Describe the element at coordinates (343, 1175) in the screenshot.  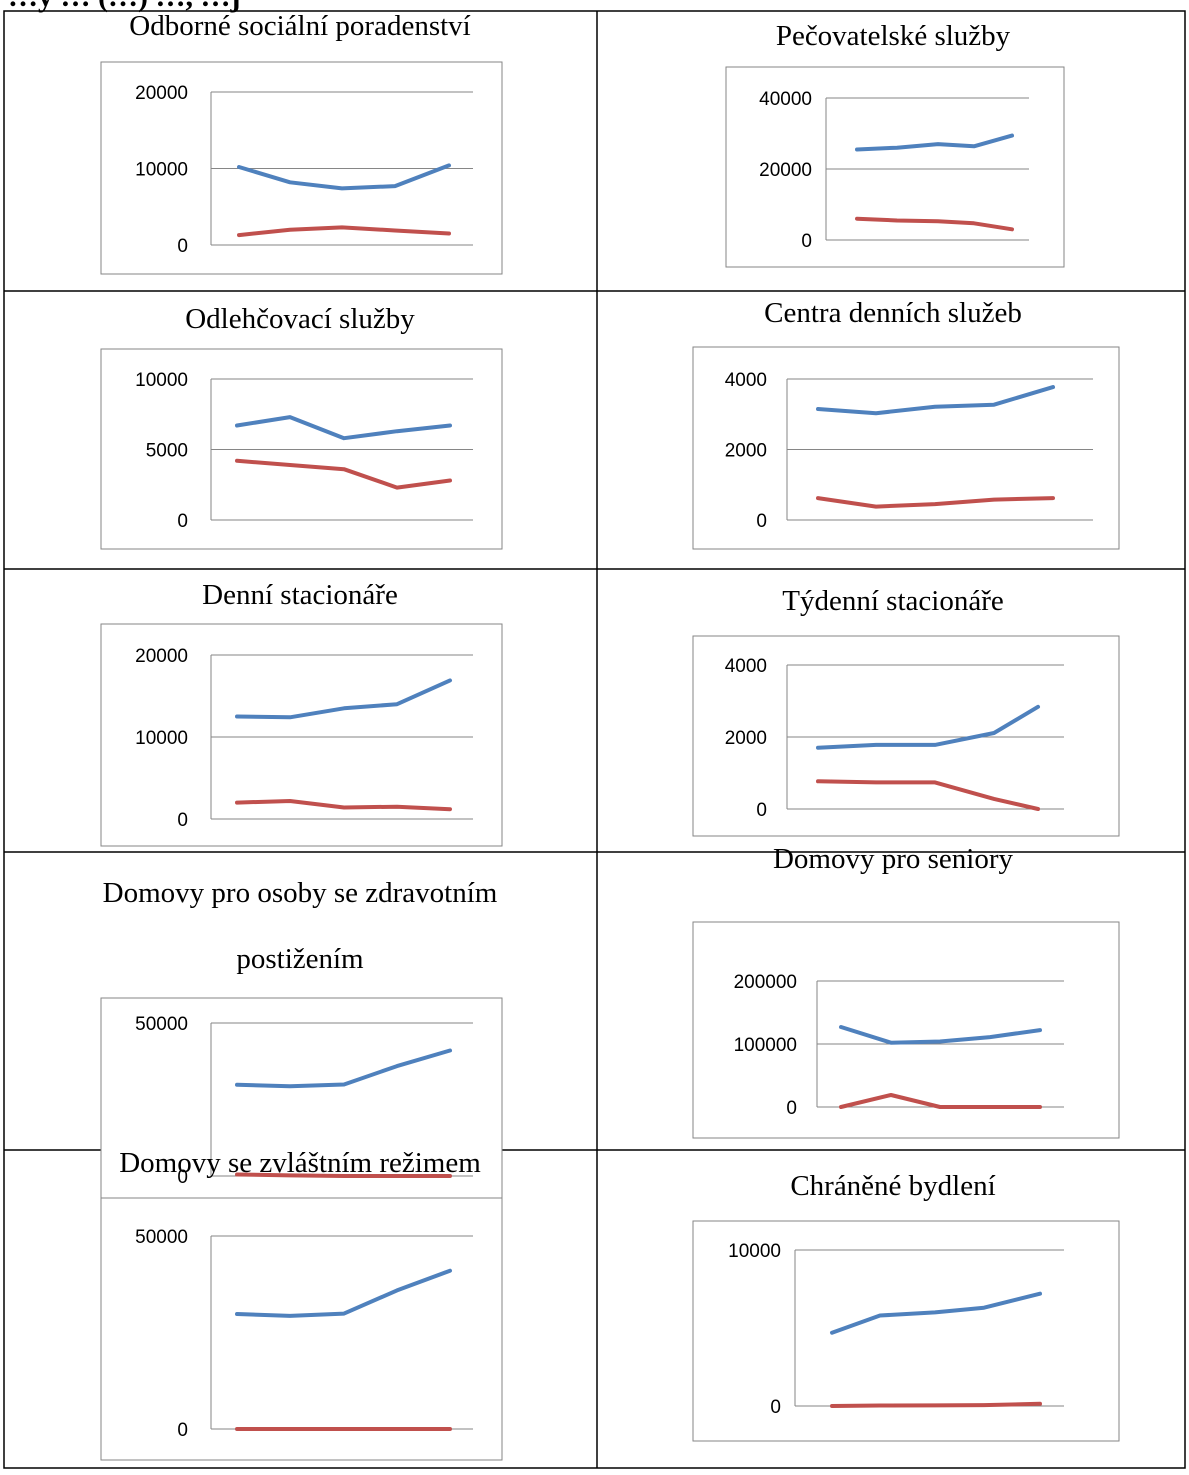
I see `chart-7-series-2-line` at that location.